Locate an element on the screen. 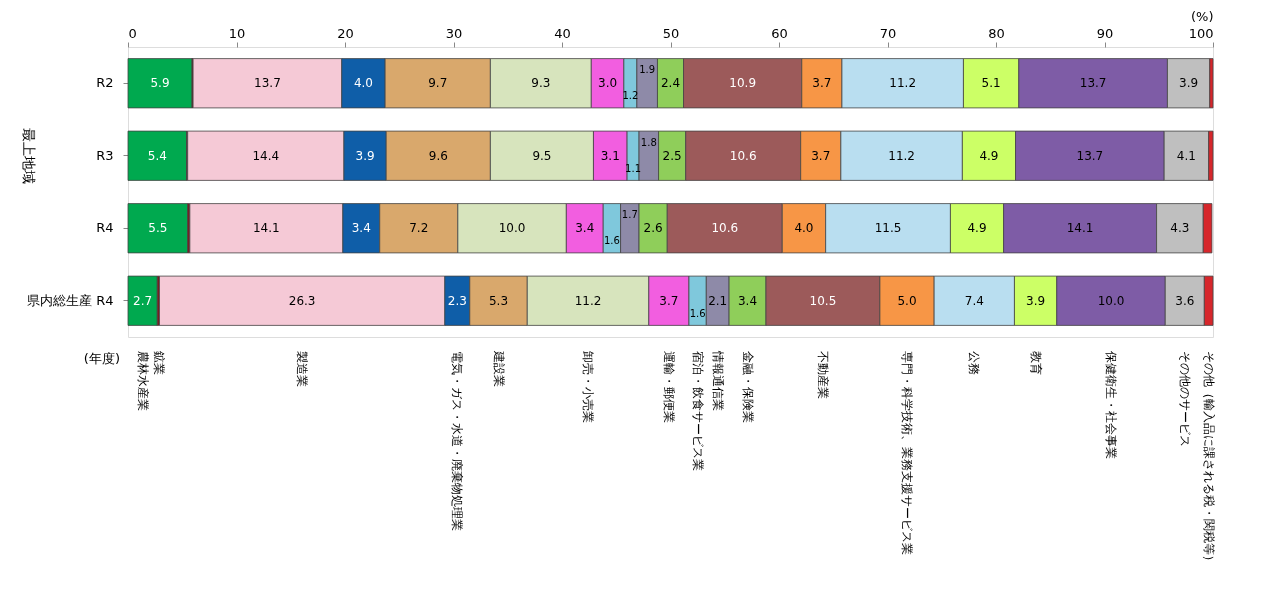 This screenshot has width=1282, height=592. text: 情報通信業 is located at coordinates (717, 380).